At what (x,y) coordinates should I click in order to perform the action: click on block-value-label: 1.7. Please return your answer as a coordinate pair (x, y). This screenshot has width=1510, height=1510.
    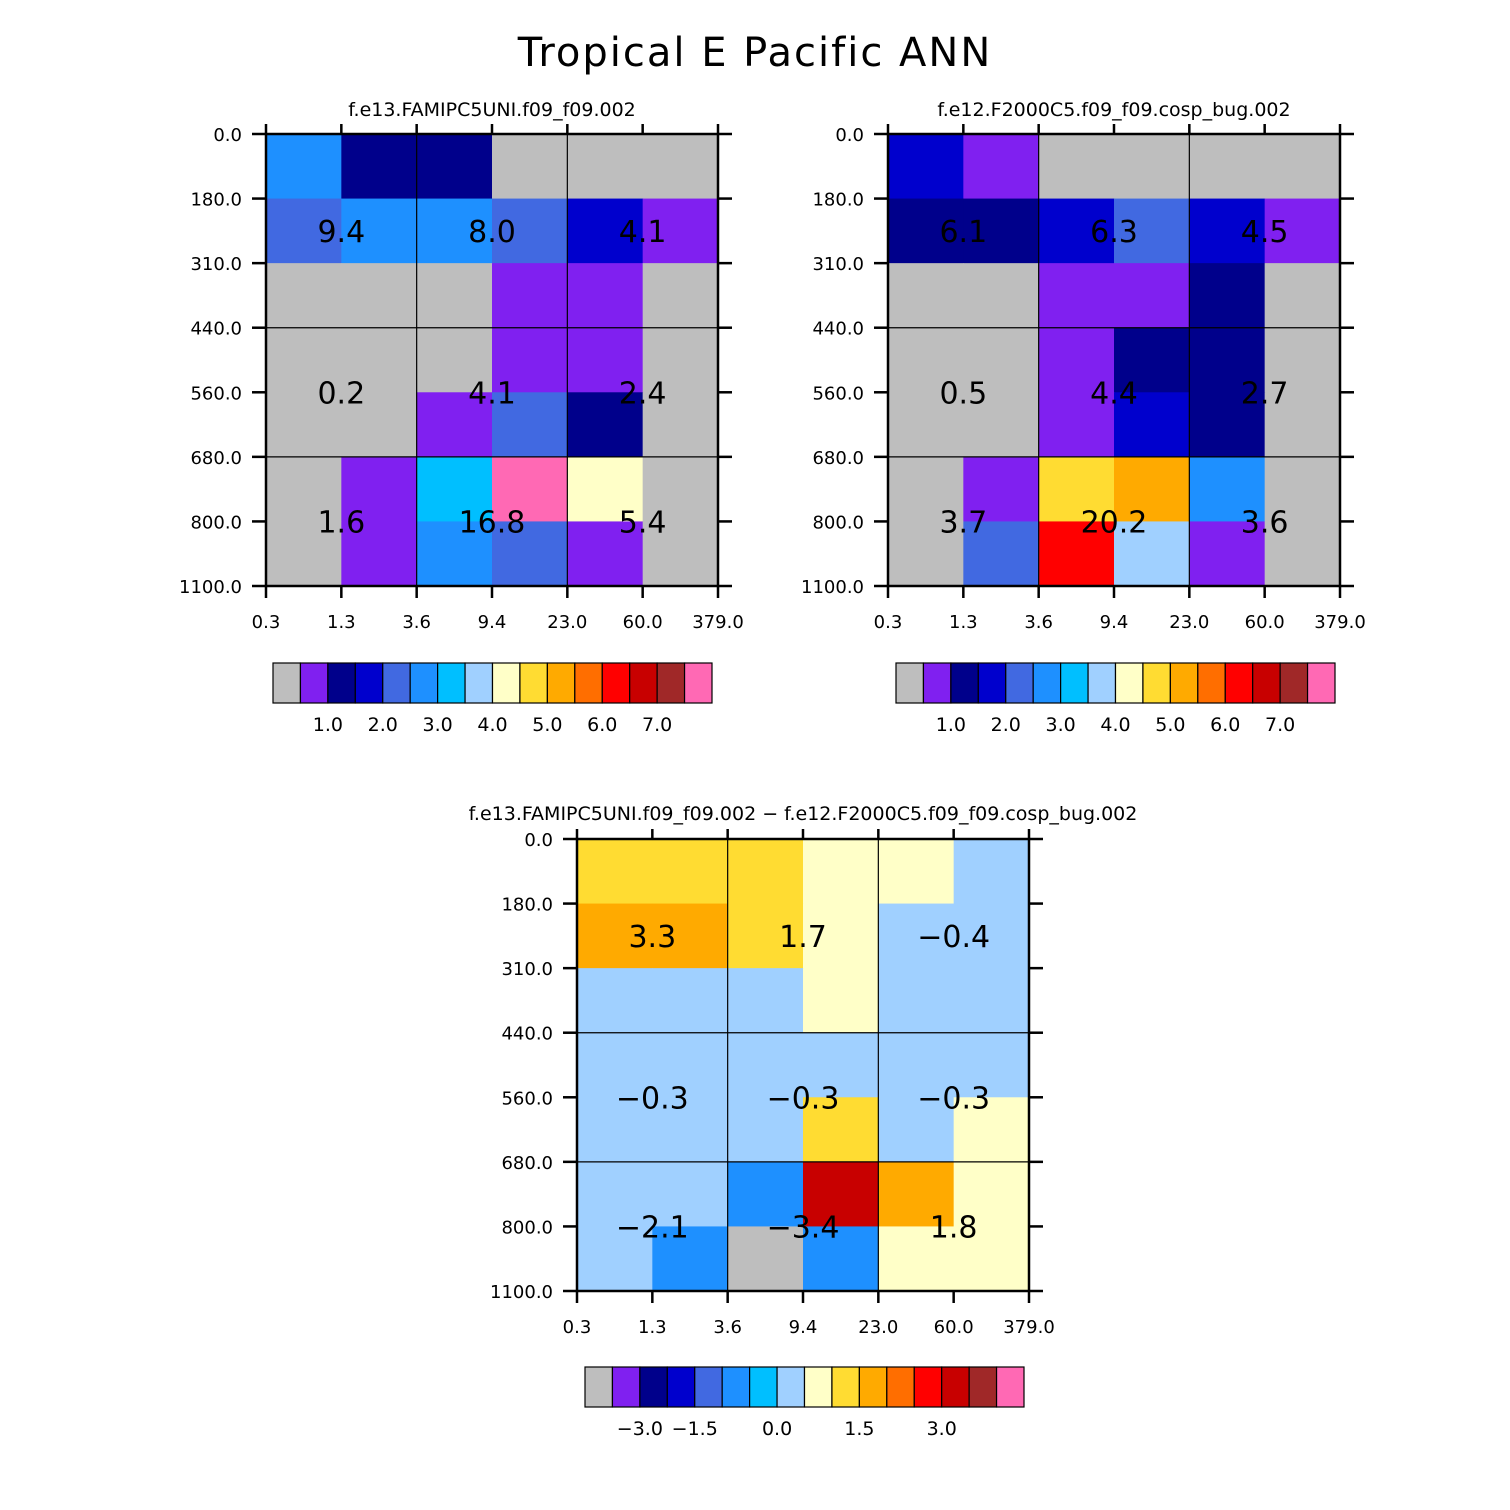
    Looking at the image, I should click on (803, 937).